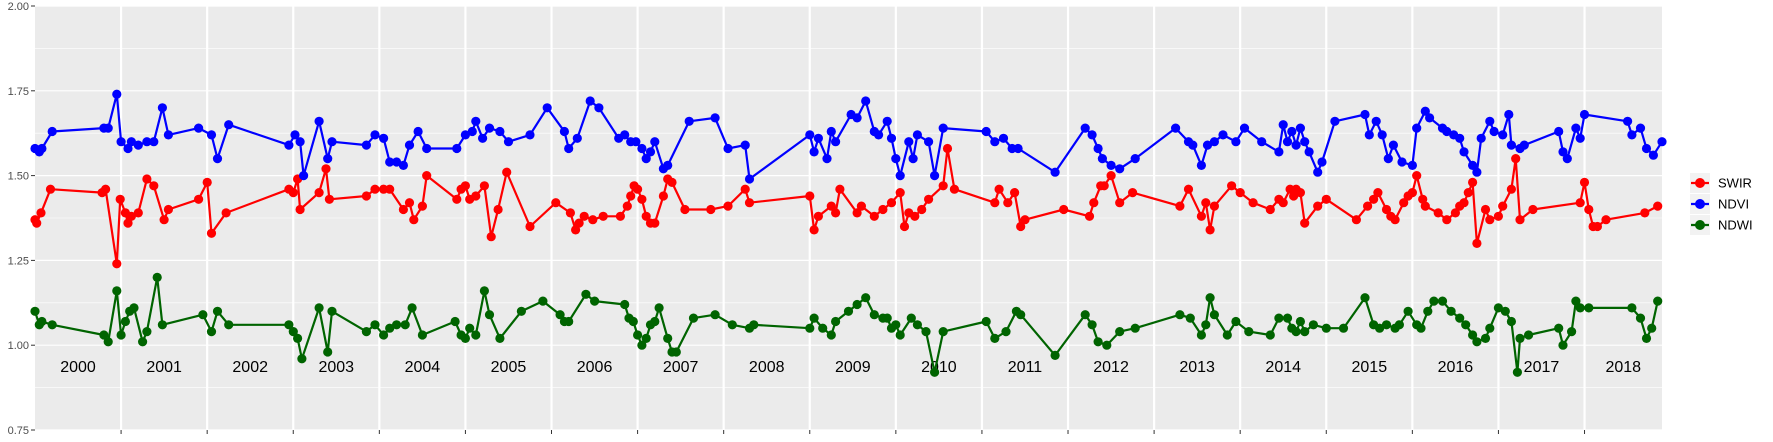  I want to click on legend-item-swir: SWIR, so click(1721, 183).